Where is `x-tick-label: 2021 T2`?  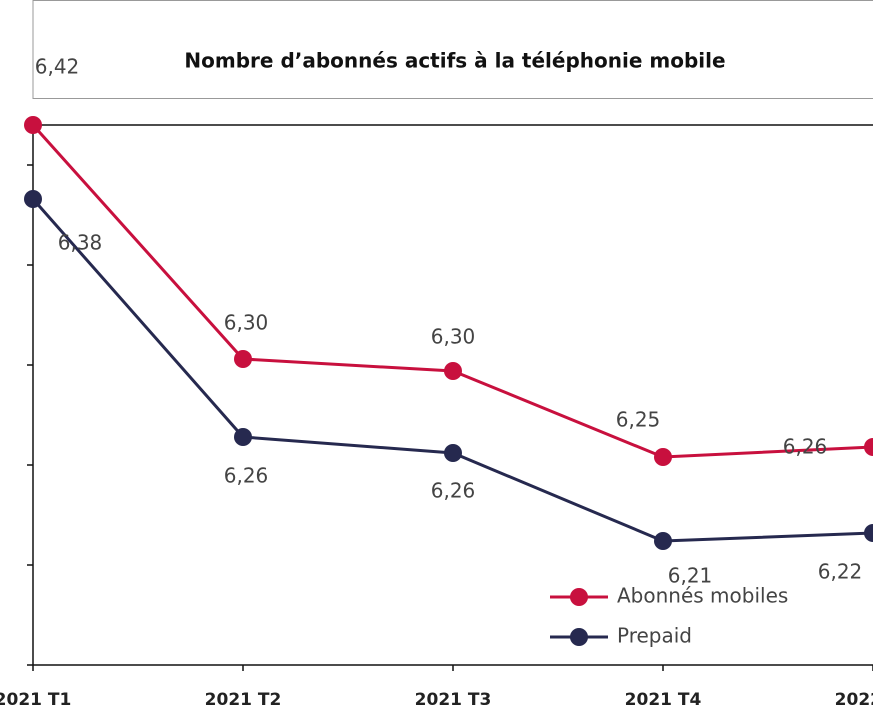 x-tick-label: 2021 T2 is located at coordinates (243, 700).